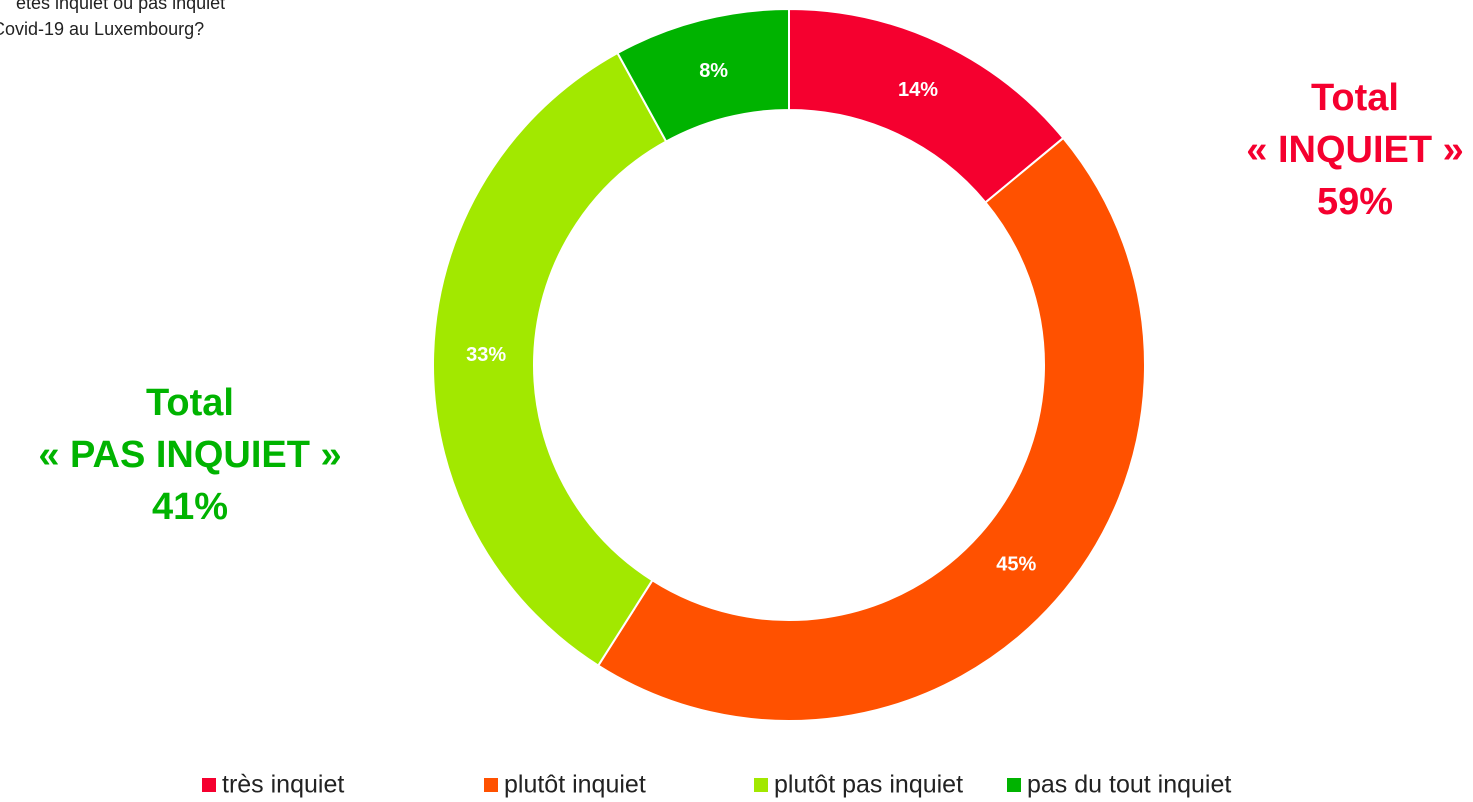 The height and width of the screenshot is (802, 1473). What do you see at coordinates (1355, 150) in the screenshot?
I see `annotation: « INQUIET »` at bounding box center [1355, 150].